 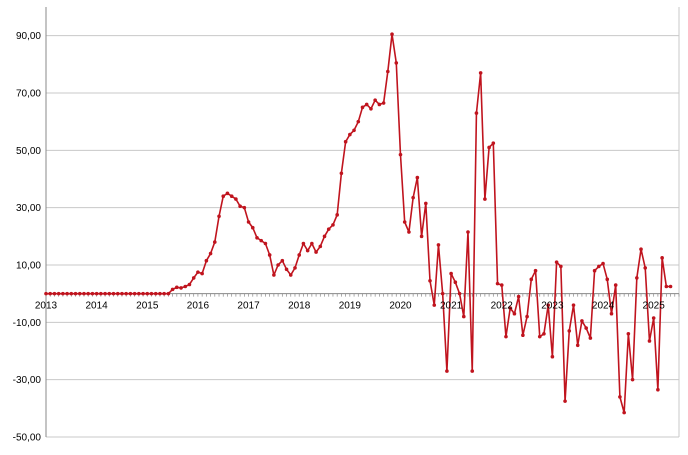 I want to click on x-tick-label: 2025, so click(x=654, y=306).